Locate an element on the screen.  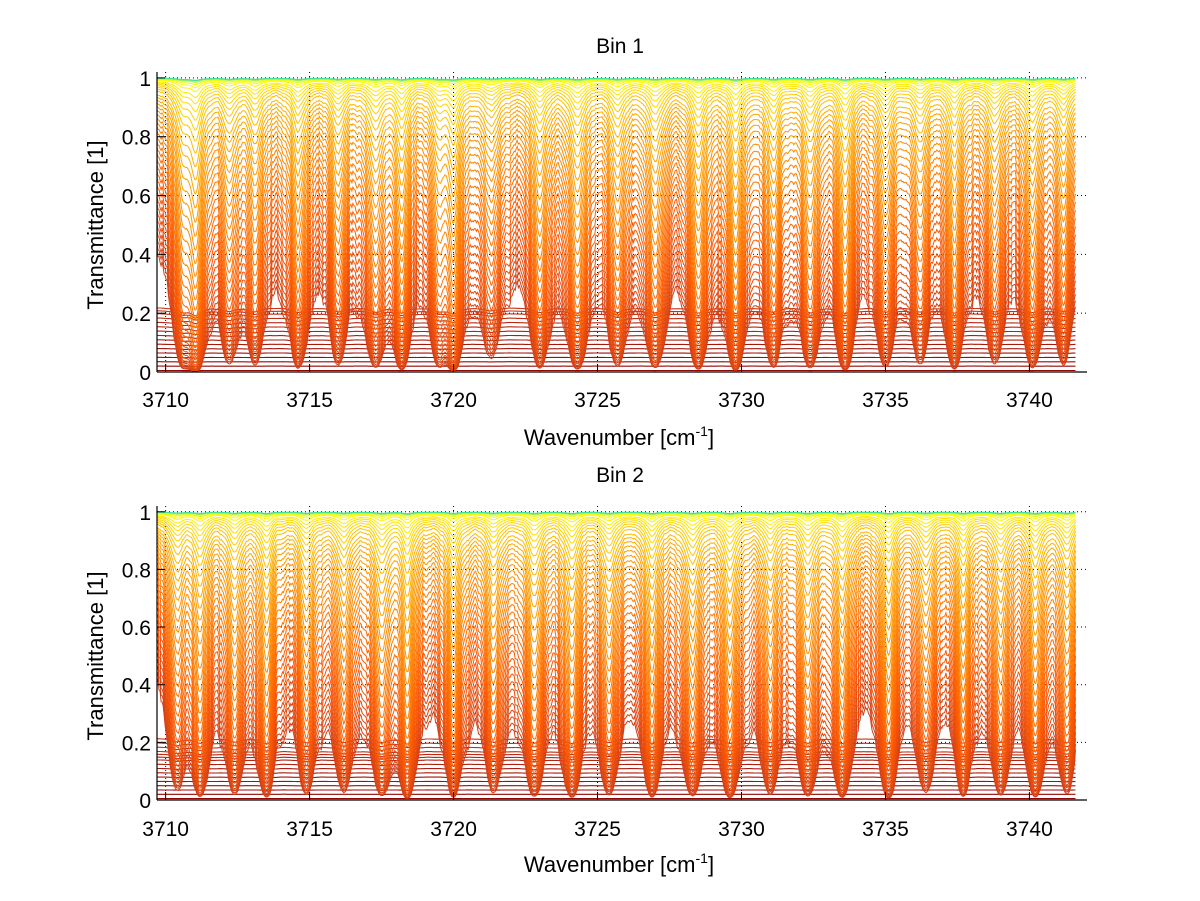
y-tick-label: 0 is located at coordinates (145, 801).